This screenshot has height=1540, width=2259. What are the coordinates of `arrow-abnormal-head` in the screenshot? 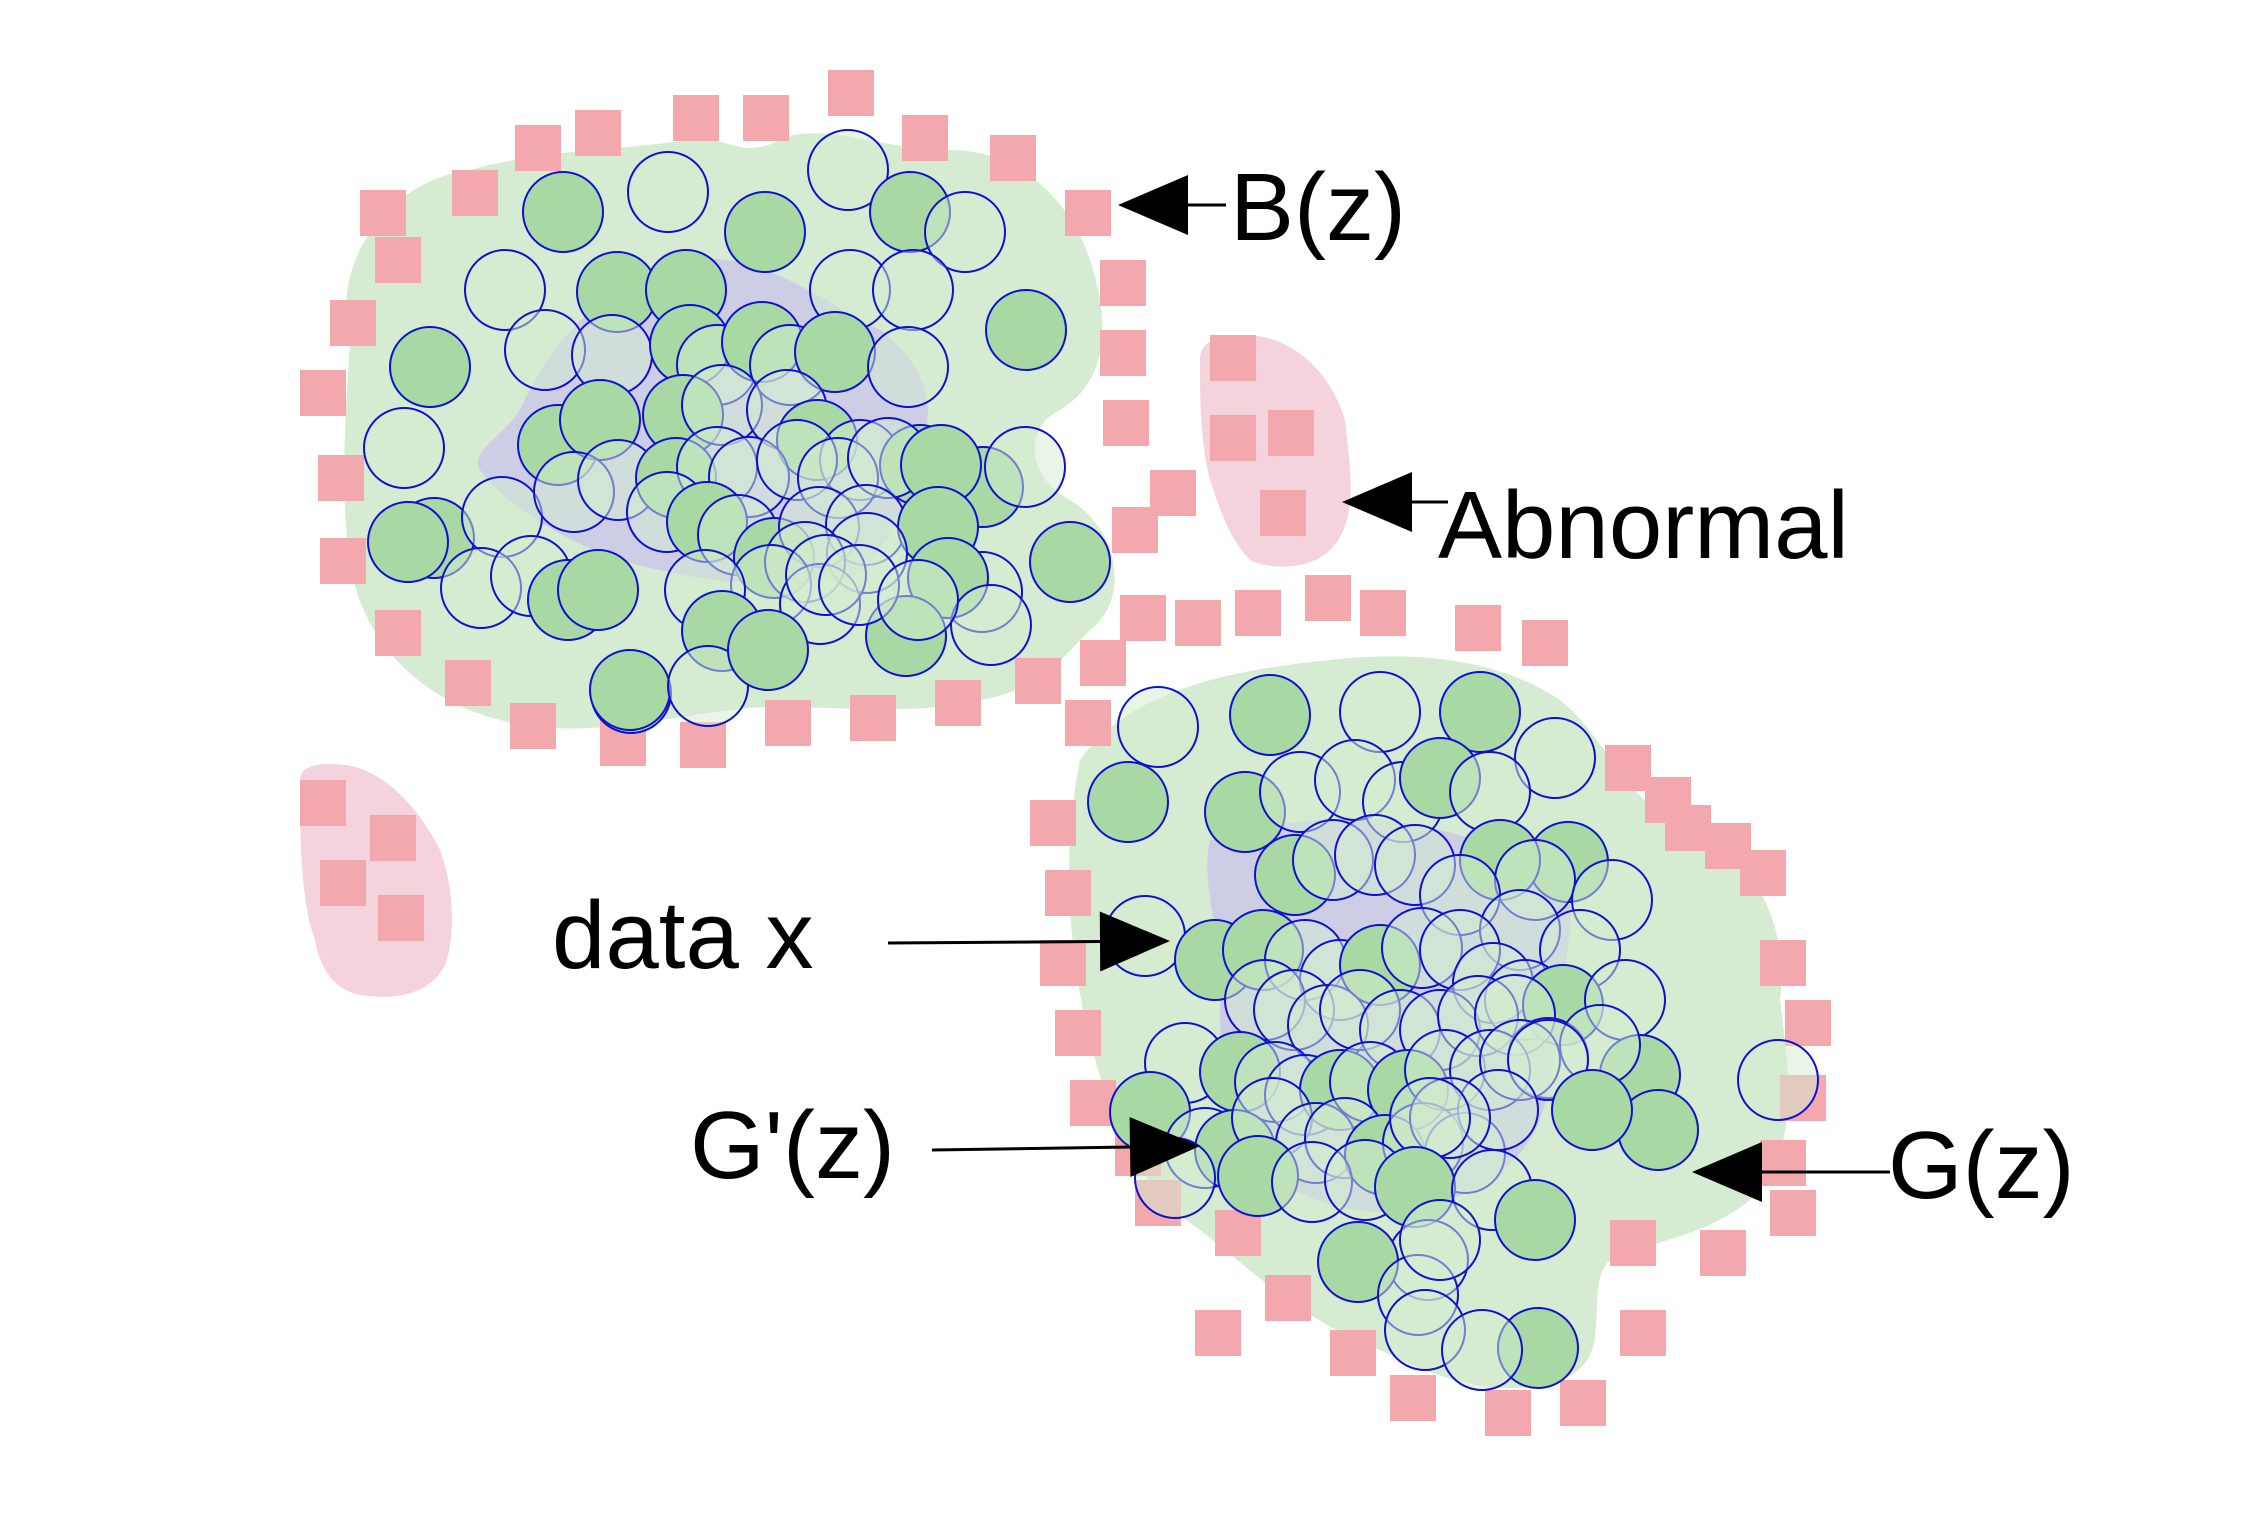 It's located at (1377, 502).